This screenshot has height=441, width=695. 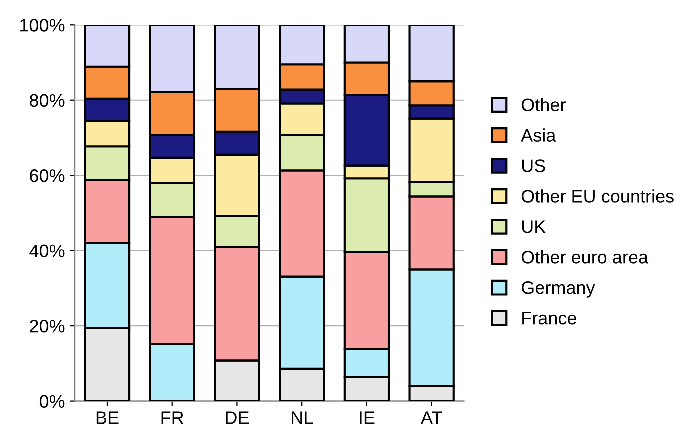 I want to click on y-tick-label: 0%, so click(x=52, y=401).